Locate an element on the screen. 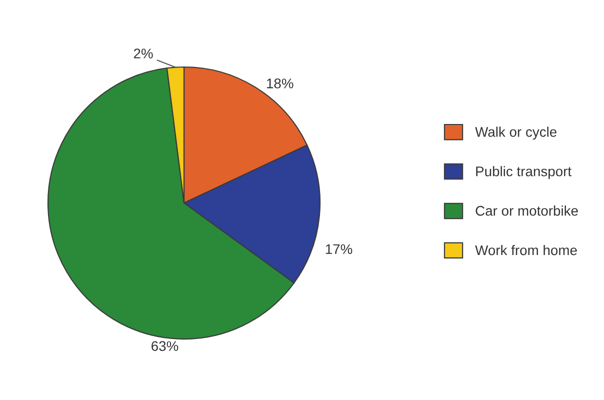  legend-label: Car or motorbike is located at coordinates (527, 211).